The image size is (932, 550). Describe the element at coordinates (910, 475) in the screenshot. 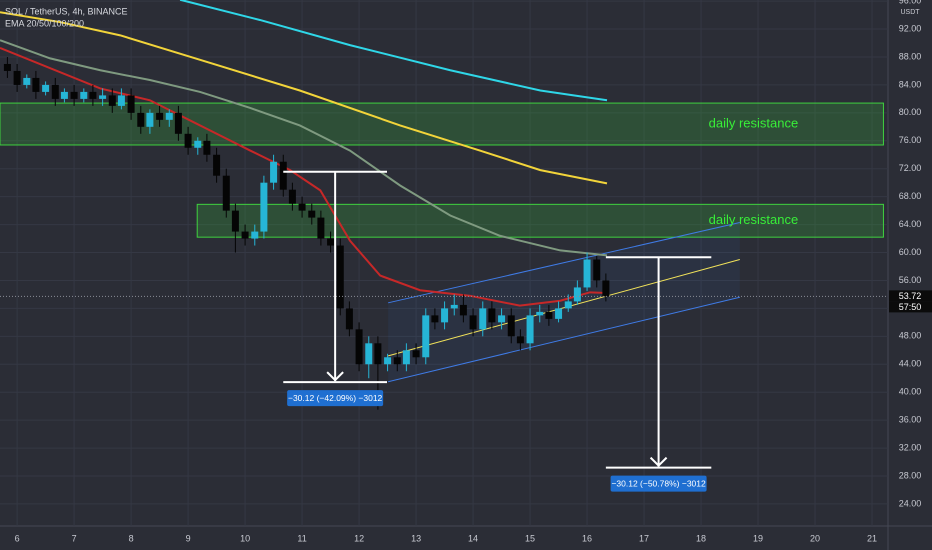

I see `y-tick-label: 28.00` at that location.